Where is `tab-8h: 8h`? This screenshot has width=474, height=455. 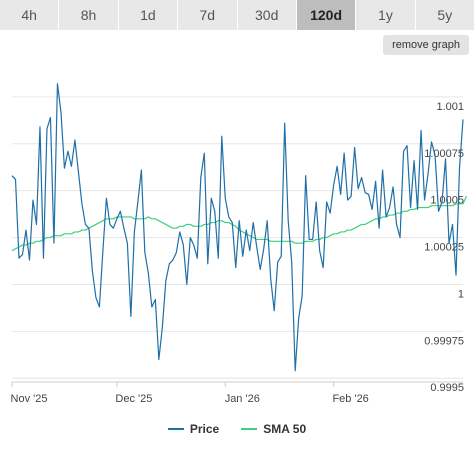 tab-8h: 8h is located at coordinates (89, 15).